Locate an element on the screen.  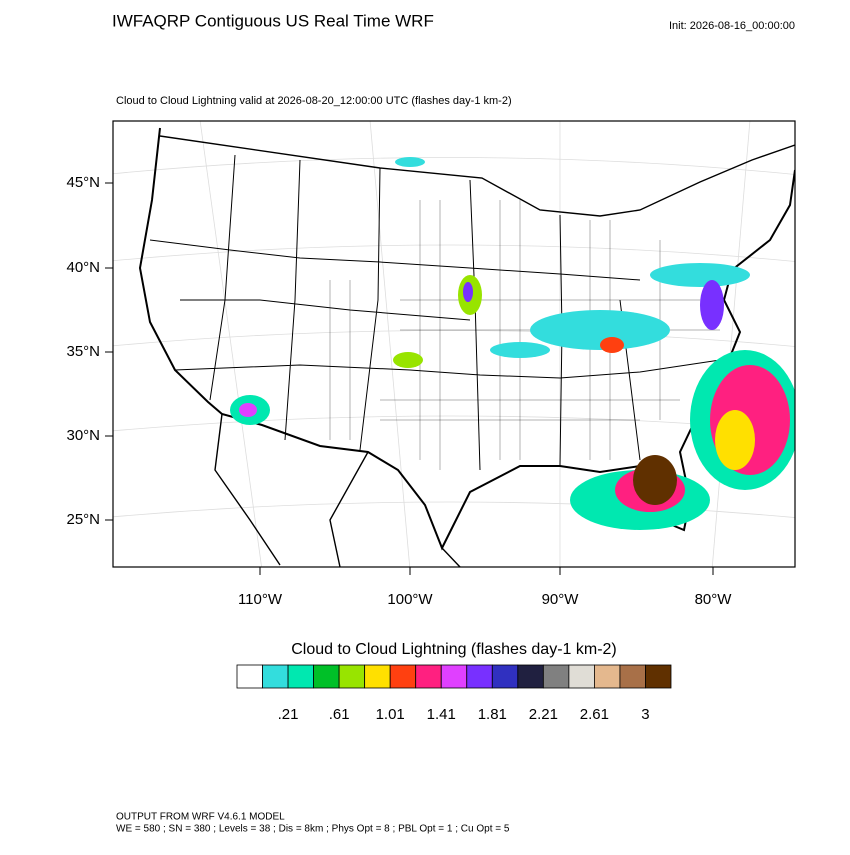
lat-label: 40°N is located at coordinates (83, 267).